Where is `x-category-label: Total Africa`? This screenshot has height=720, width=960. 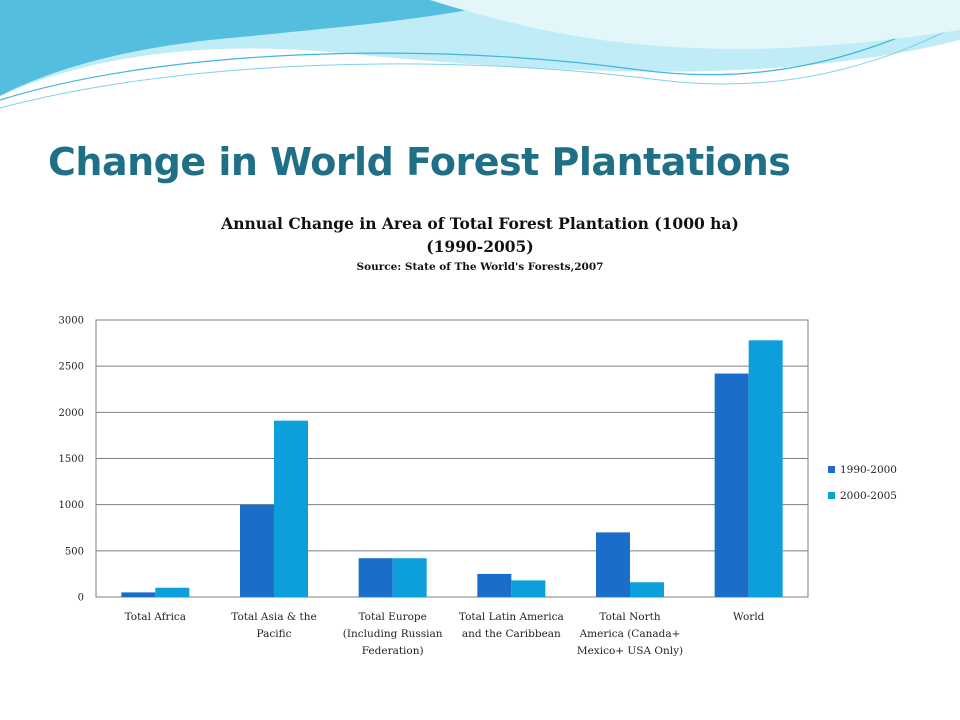
x-category-label: Total Africa is located at coordinates (156, 617).